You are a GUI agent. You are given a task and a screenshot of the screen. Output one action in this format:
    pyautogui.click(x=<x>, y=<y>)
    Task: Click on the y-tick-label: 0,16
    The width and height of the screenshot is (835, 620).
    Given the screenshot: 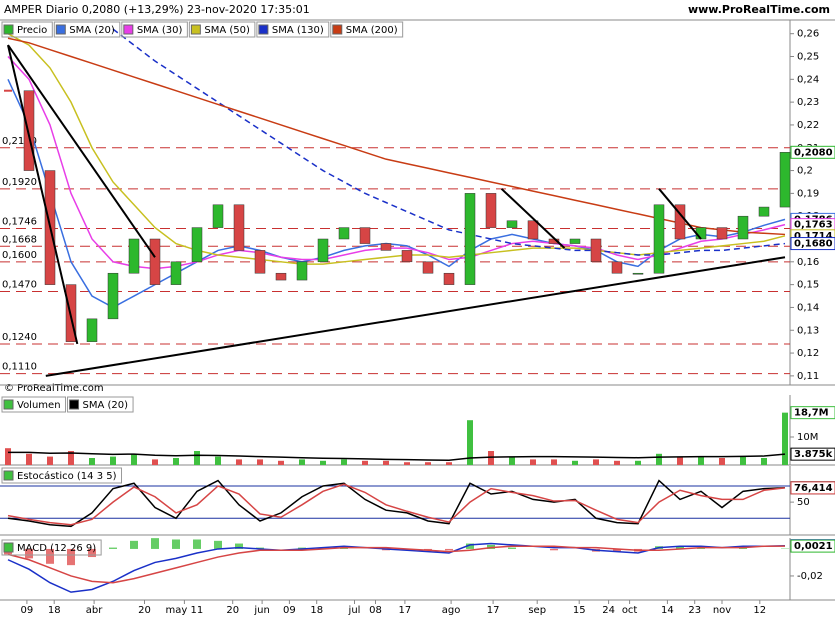 What is the action you would take?
    pyautogui.click(x=808, y=262)
    